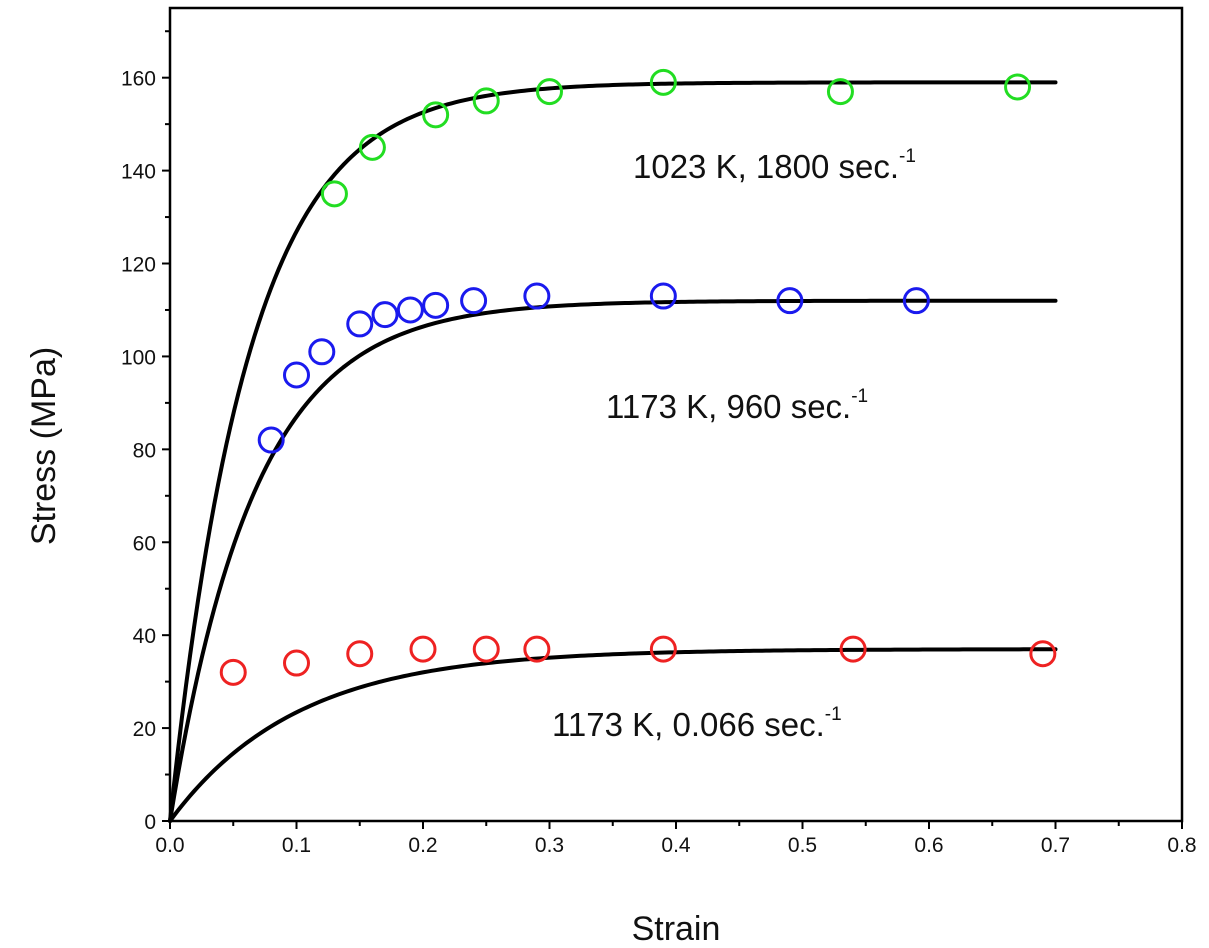  Describe the element at coordinates (44, 446) in the screenshot. I see `y-axis-title: Stress (MPa)` at that location.